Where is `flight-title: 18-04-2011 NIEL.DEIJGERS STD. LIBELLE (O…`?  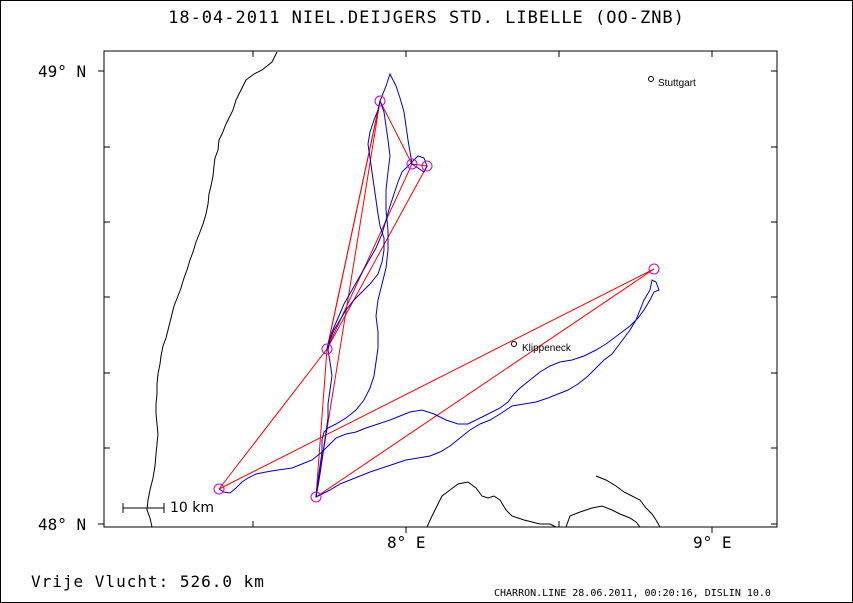 flight-title: 18-04-2011 NIEL.DEIJGERS STD. LIBELLE (O… is located at coordinates (426, 18).